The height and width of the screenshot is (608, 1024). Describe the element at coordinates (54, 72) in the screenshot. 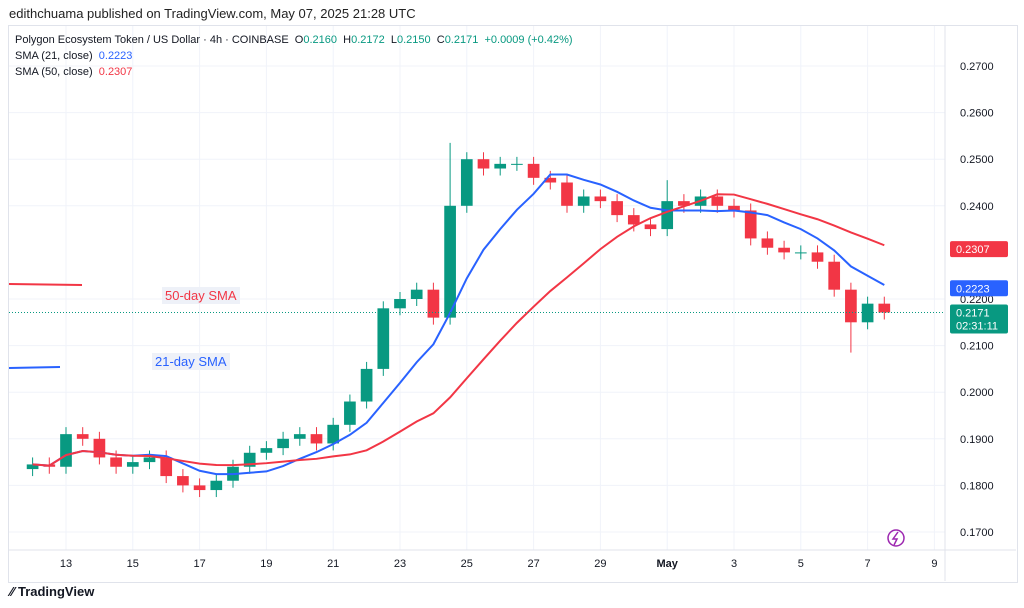

I see `sma50-label: SMA (50, close)` at that location.